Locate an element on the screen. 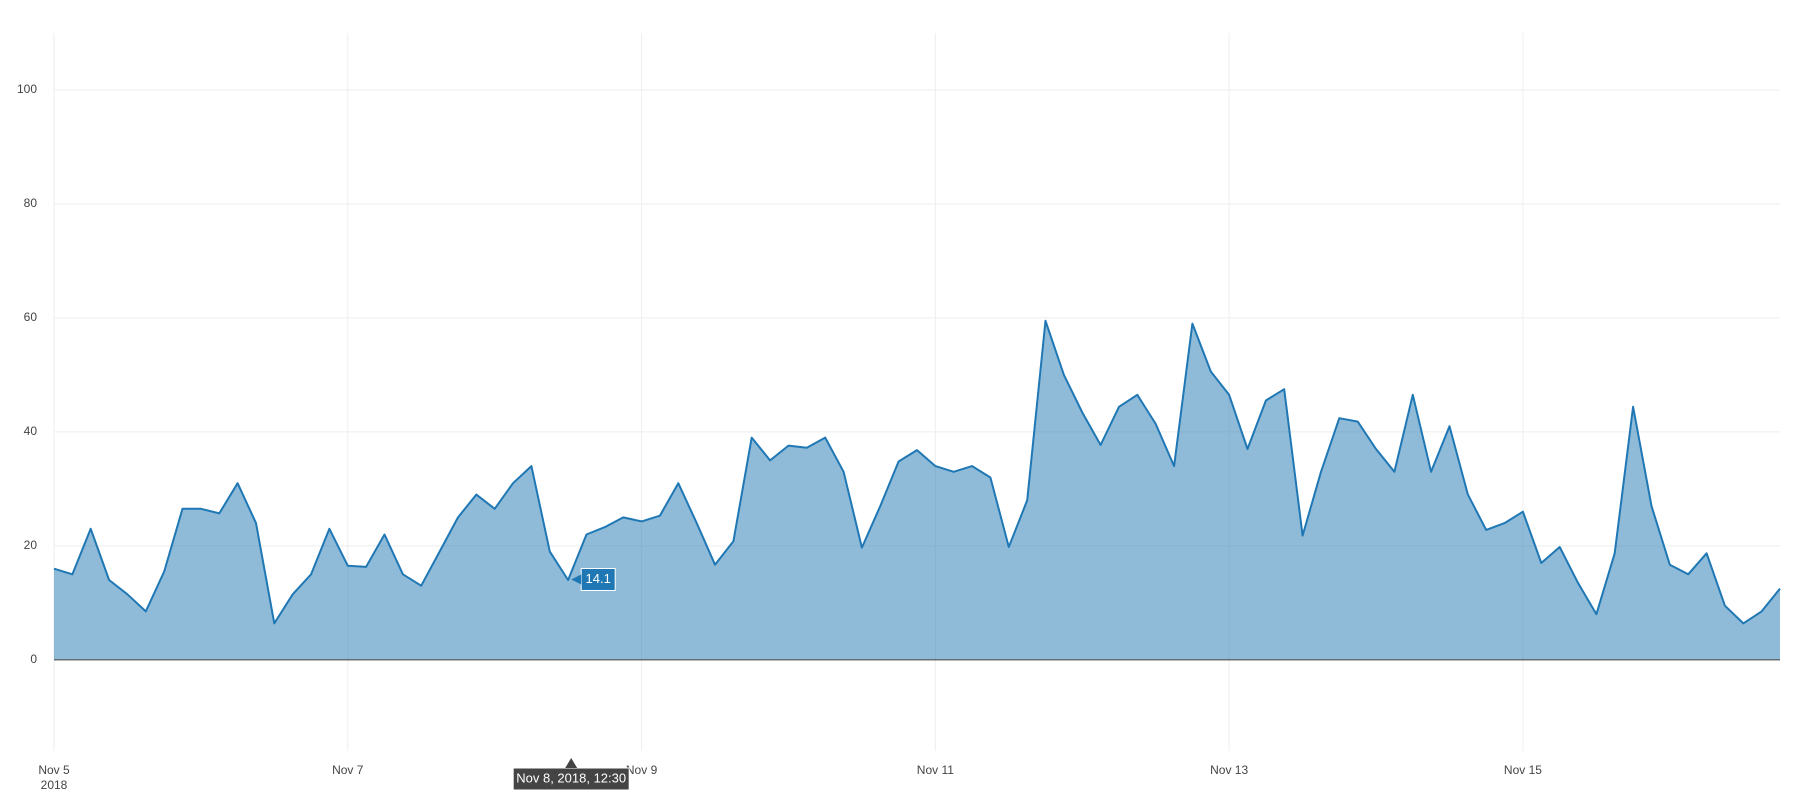 The image size is (1820, 798). x-tick-label: Nov 11 is located at coordinates (935, 770).